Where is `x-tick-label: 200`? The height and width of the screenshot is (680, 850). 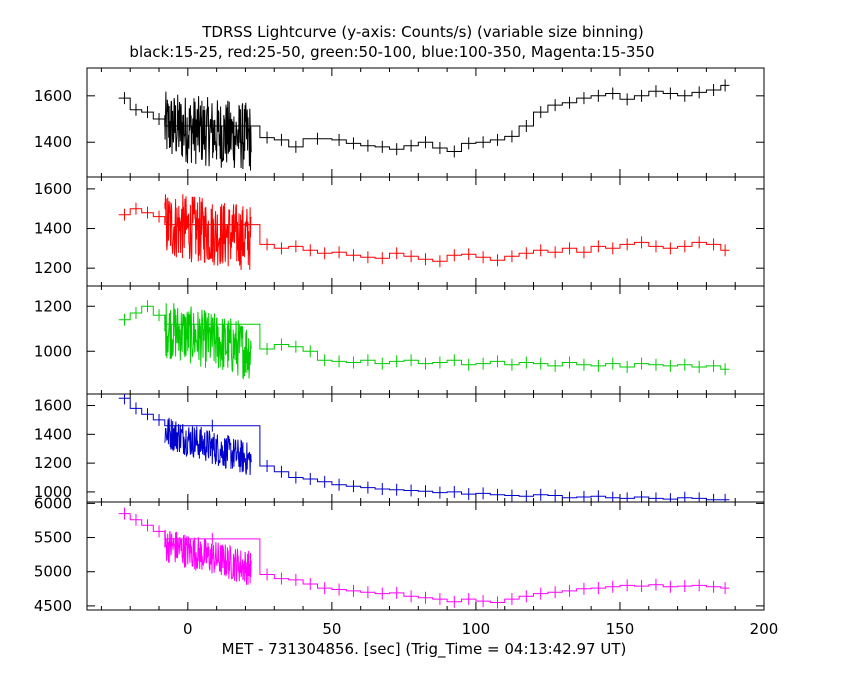 x-tick-label: 200 is located at coordinates (764, 629).